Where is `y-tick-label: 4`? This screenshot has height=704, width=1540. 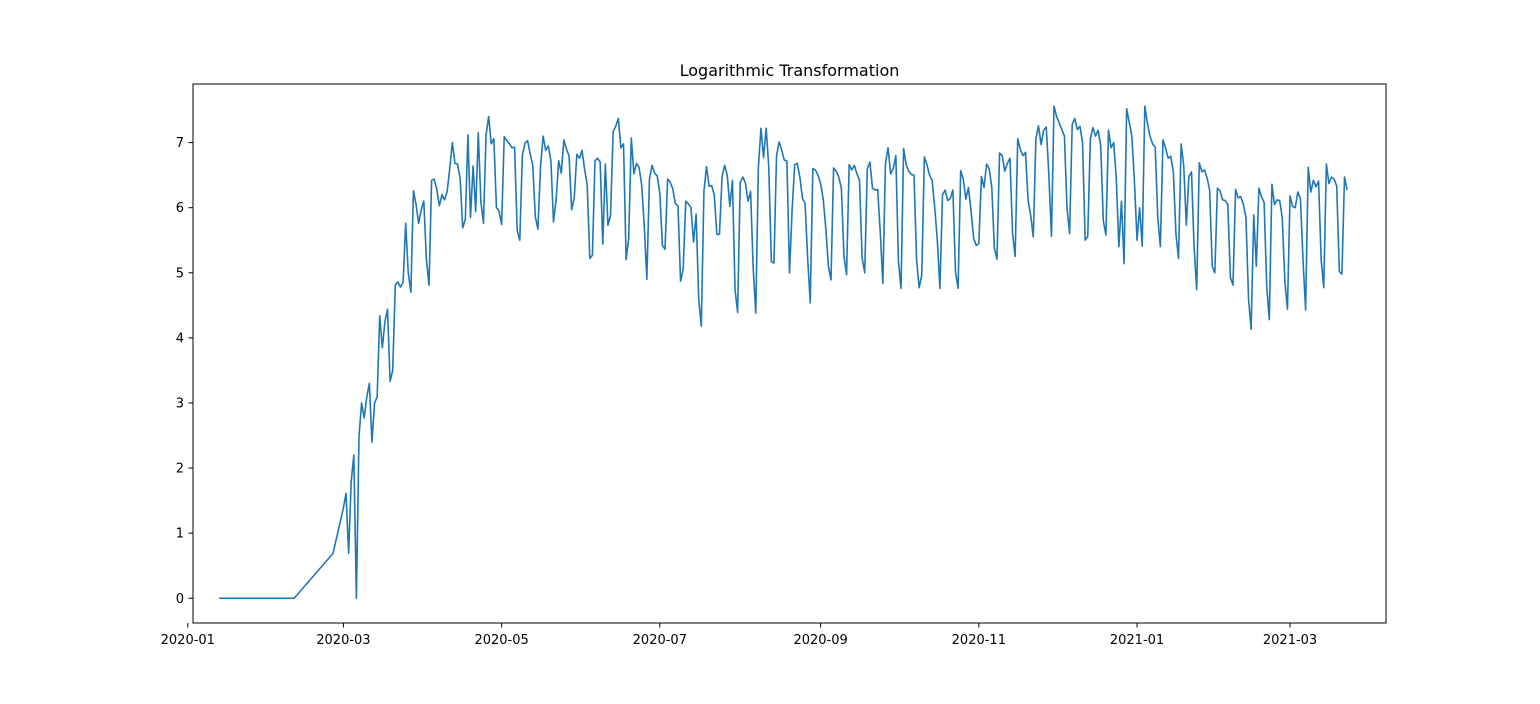
y-tick-label: 4 is located at coordinates (180, 338).